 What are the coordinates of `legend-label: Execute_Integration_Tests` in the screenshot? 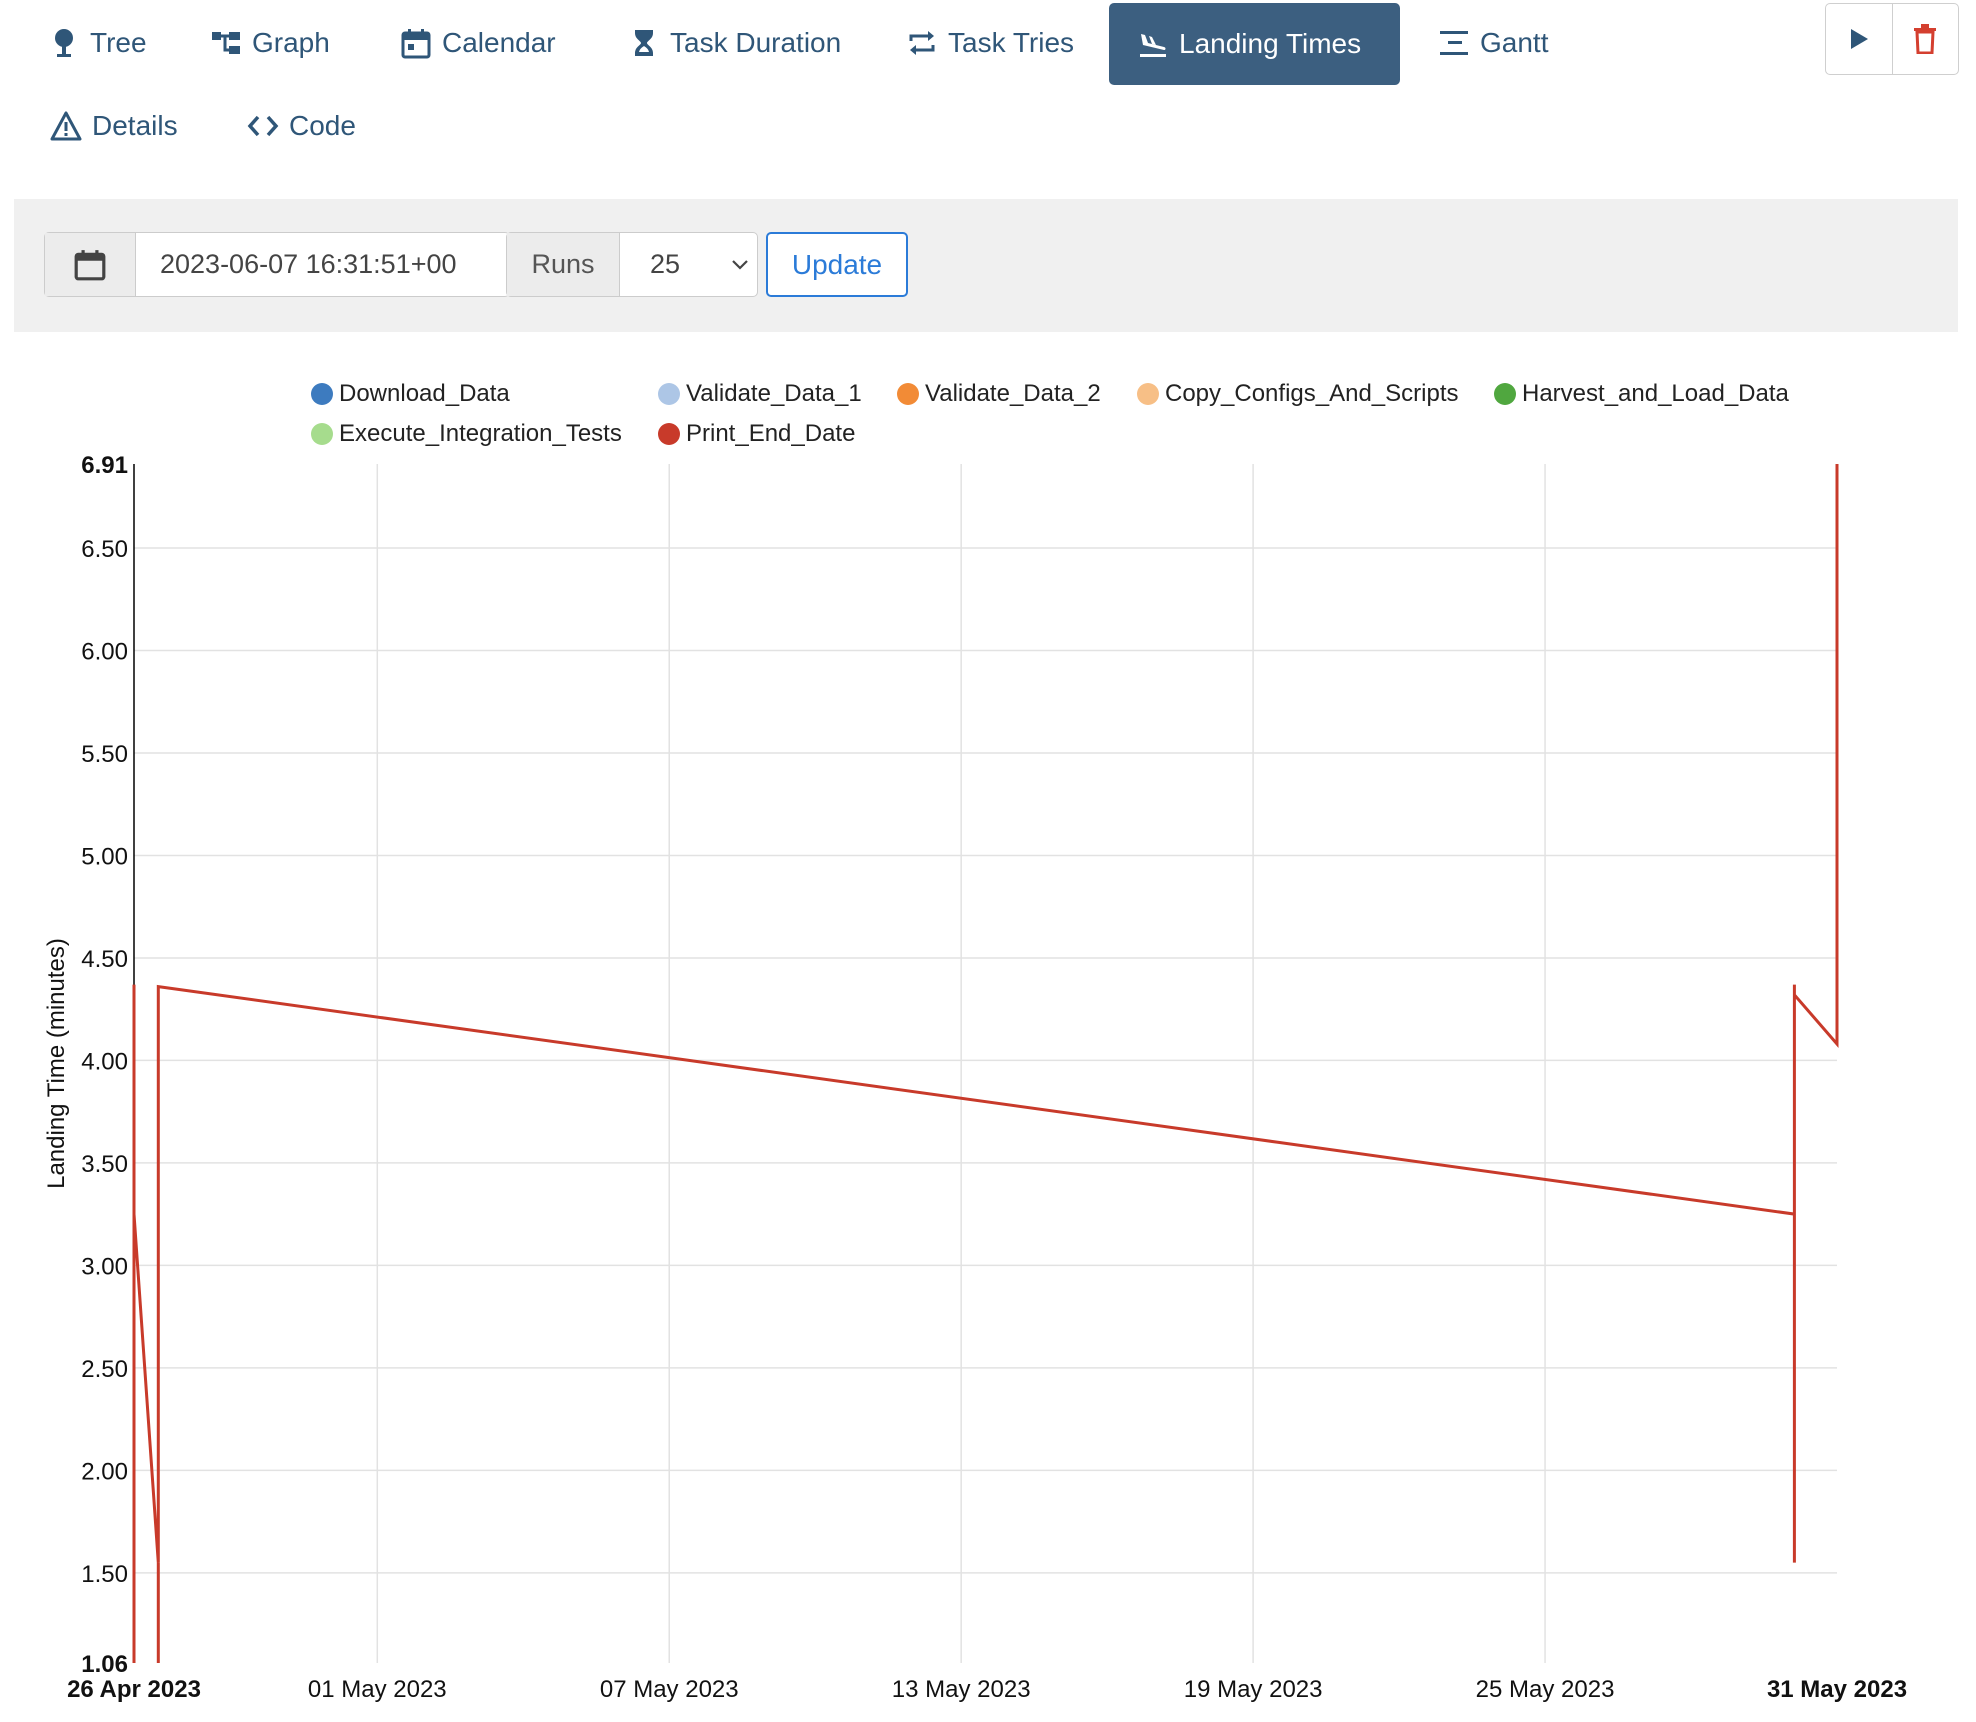 It's located at (480, 433).